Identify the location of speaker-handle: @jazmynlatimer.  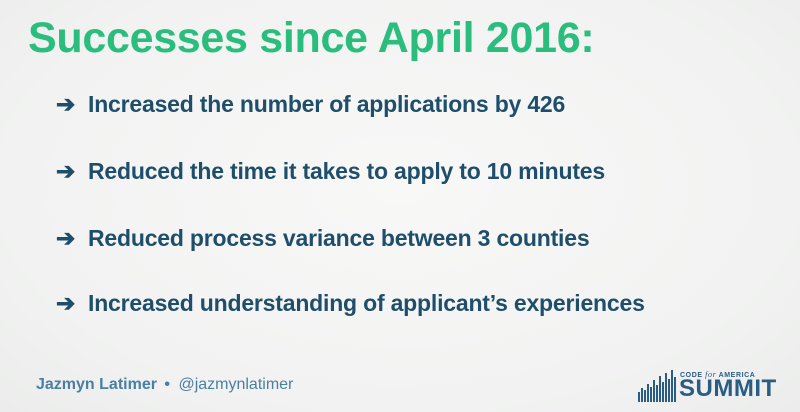
(236, 384).